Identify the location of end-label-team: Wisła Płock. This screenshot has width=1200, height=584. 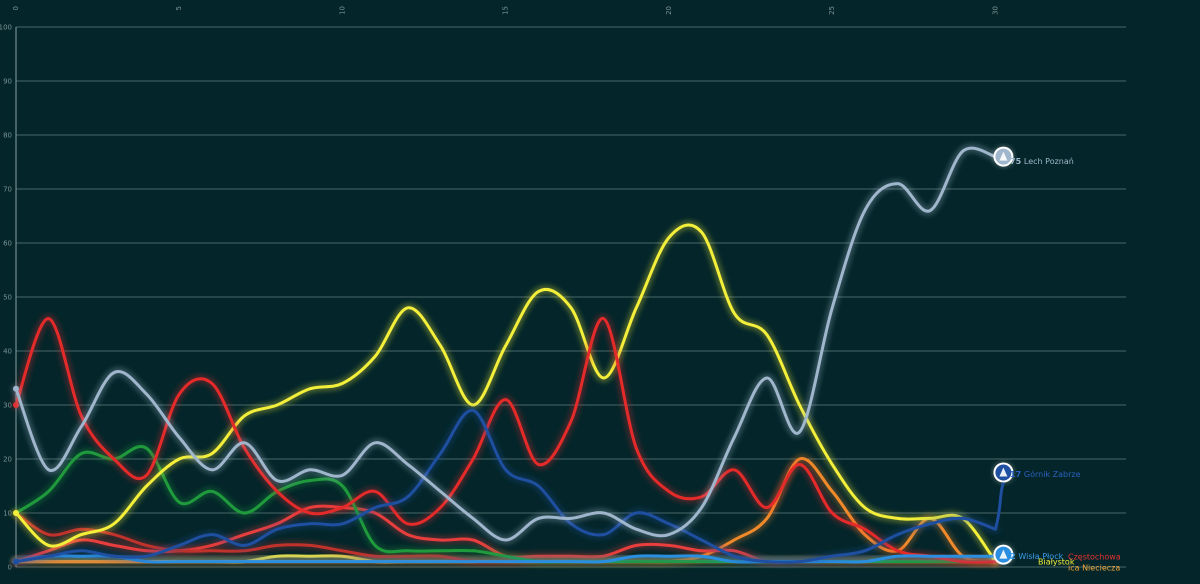
(1040, 556).